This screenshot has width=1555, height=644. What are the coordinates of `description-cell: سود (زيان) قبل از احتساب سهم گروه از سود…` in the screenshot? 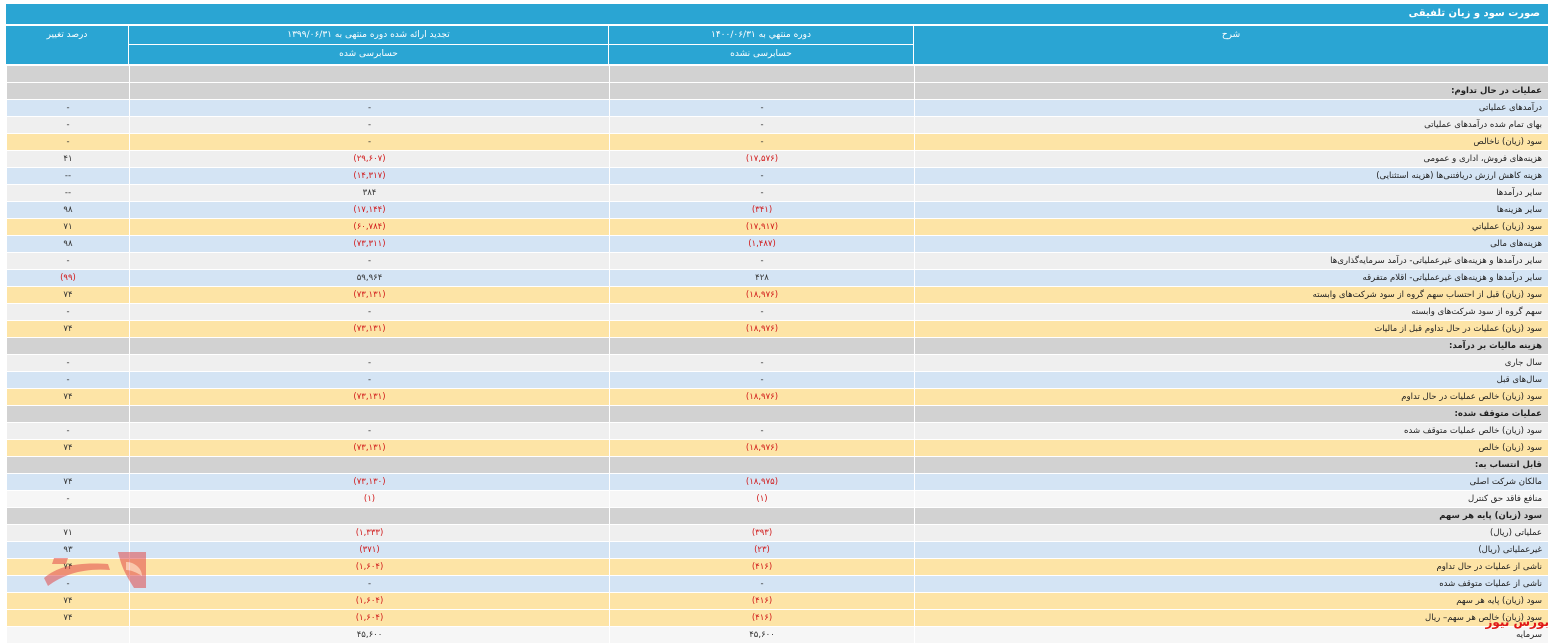 It's located at (1231, 295).